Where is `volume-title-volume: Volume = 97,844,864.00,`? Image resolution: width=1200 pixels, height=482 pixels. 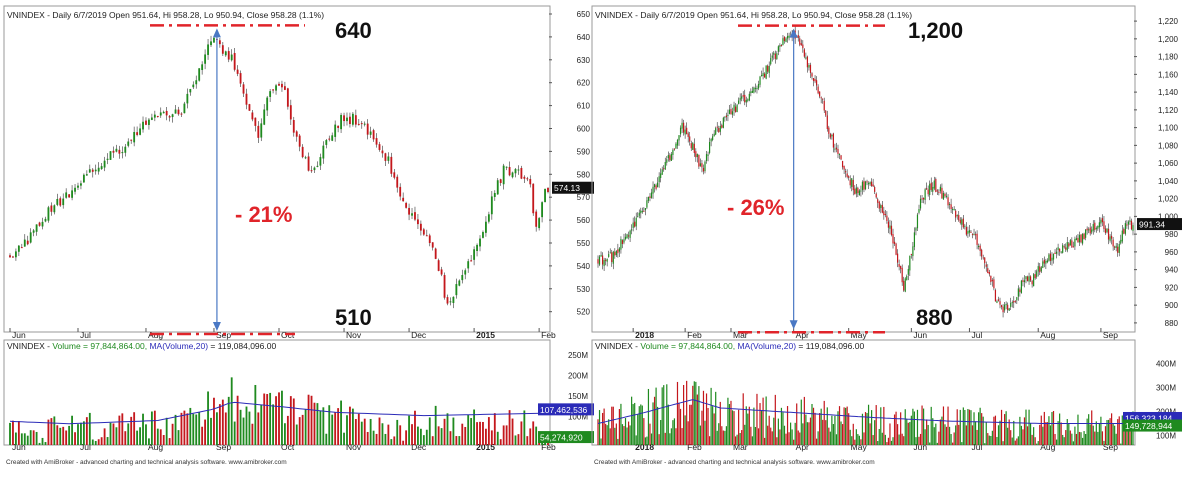
volume-title-volume: Volume = 97,844,864.00, is located at coordinates (100, 346).